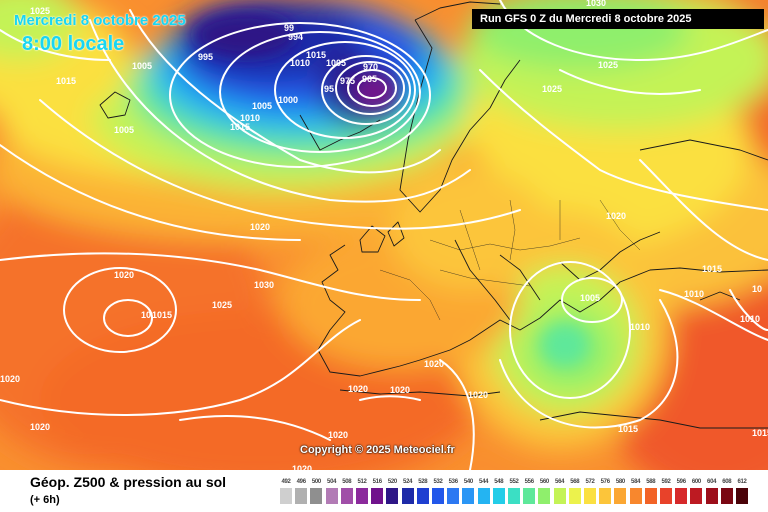  Describe the element at coordinates (596, 4) in the screenshot. I see `isobar-label: 1030` at that location.